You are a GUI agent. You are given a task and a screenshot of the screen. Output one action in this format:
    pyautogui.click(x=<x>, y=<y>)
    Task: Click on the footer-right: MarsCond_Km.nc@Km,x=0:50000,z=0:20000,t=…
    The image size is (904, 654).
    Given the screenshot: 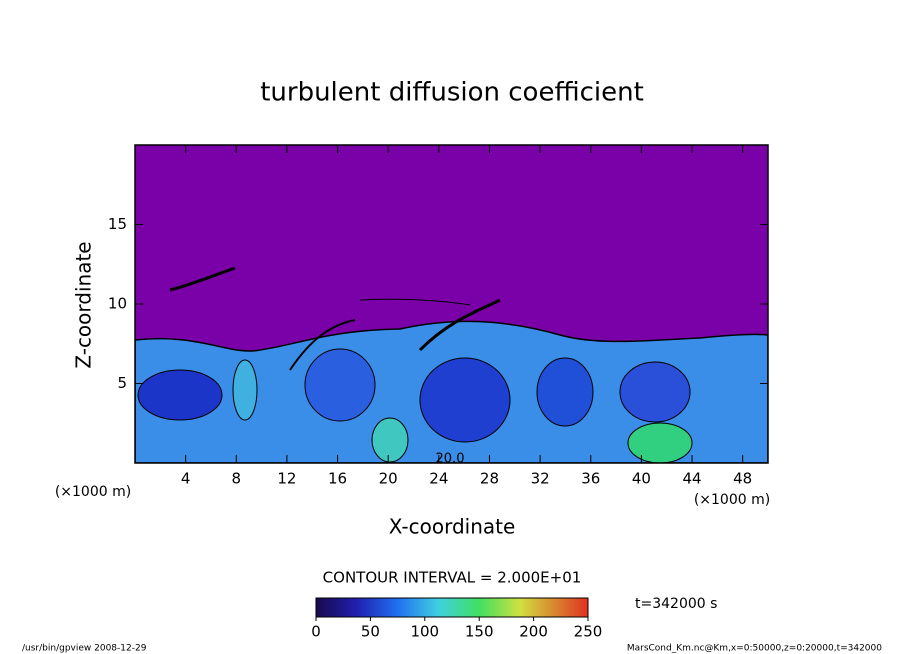 What is the action you would take?
    pyautogui.click(x=754, y=649)
    